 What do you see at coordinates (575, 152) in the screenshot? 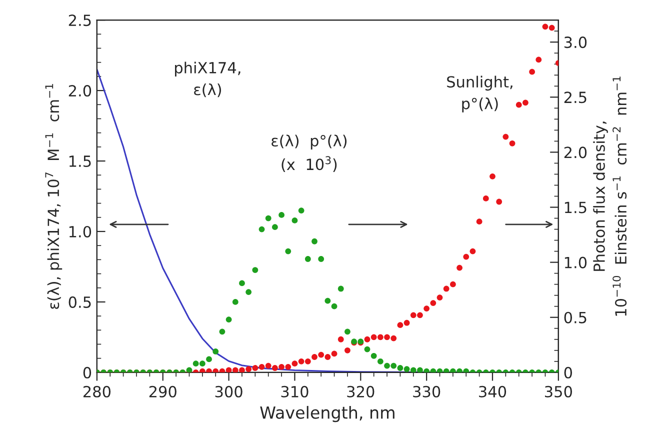
I see `y2-tick-label: 2.0` at bounding box center [575, 152].